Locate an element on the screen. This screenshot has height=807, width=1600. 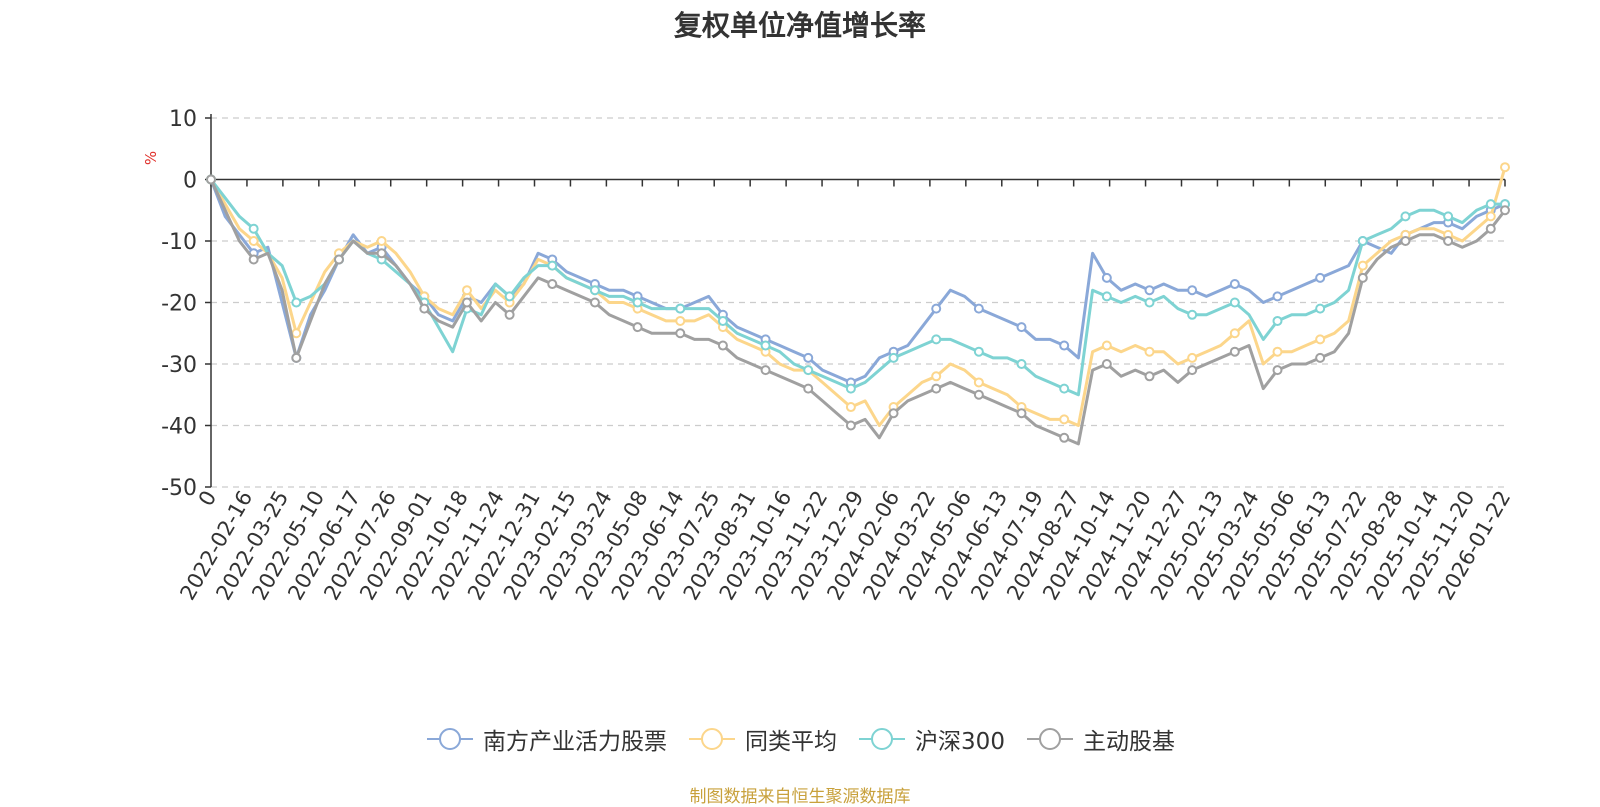
y-tick-label: 10 is located at coordinates (183, 119).